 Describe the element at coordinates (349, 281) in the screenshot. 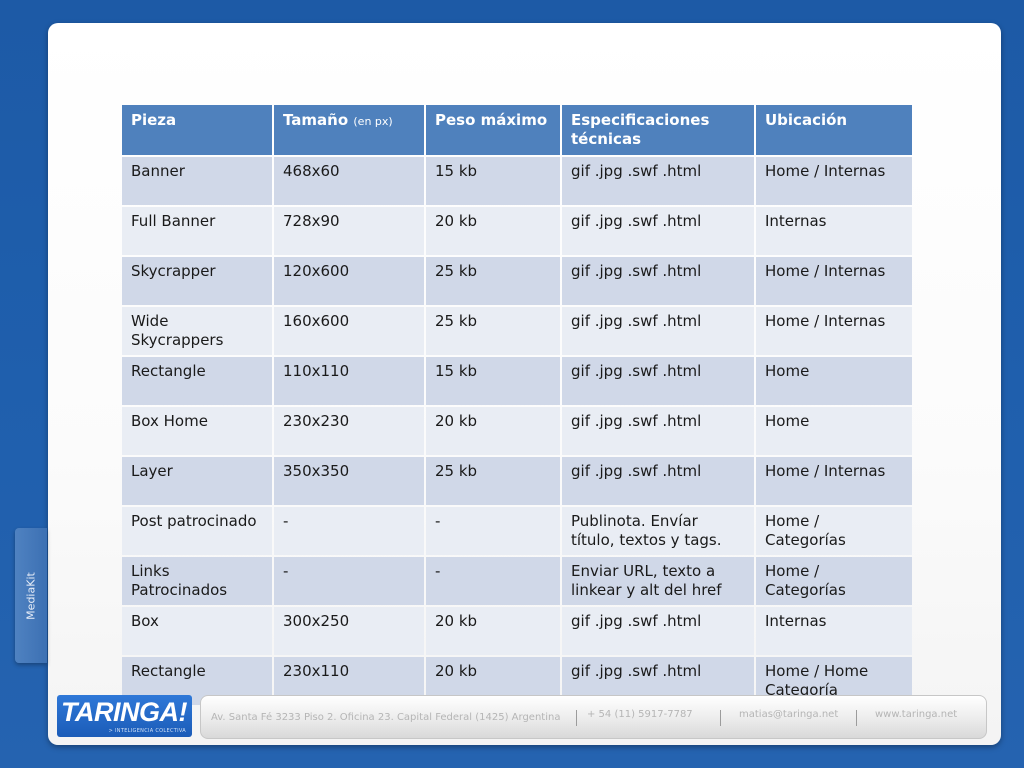

I see `cell-tamano: 120x600` at that location.